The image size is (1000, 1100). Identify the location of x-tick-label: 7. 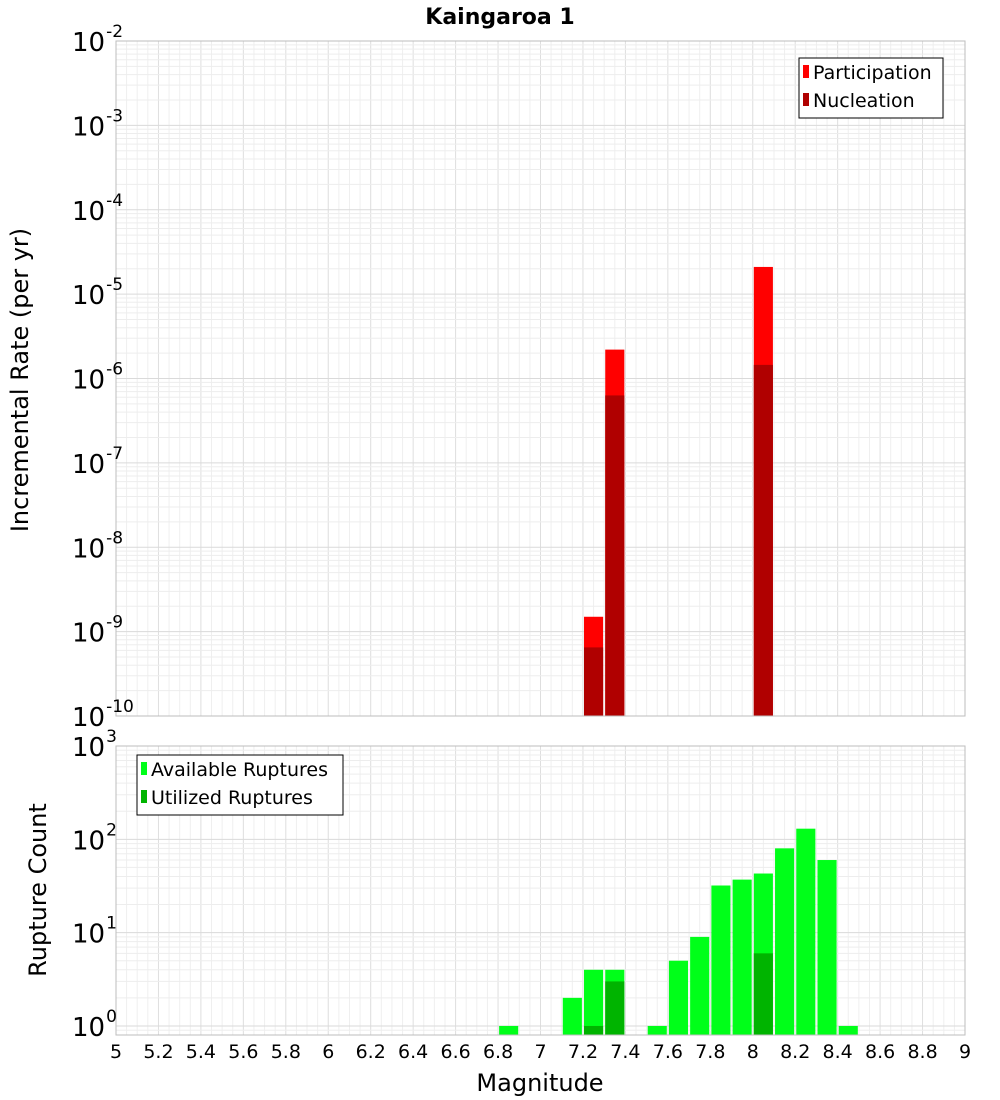
(540, 1052).